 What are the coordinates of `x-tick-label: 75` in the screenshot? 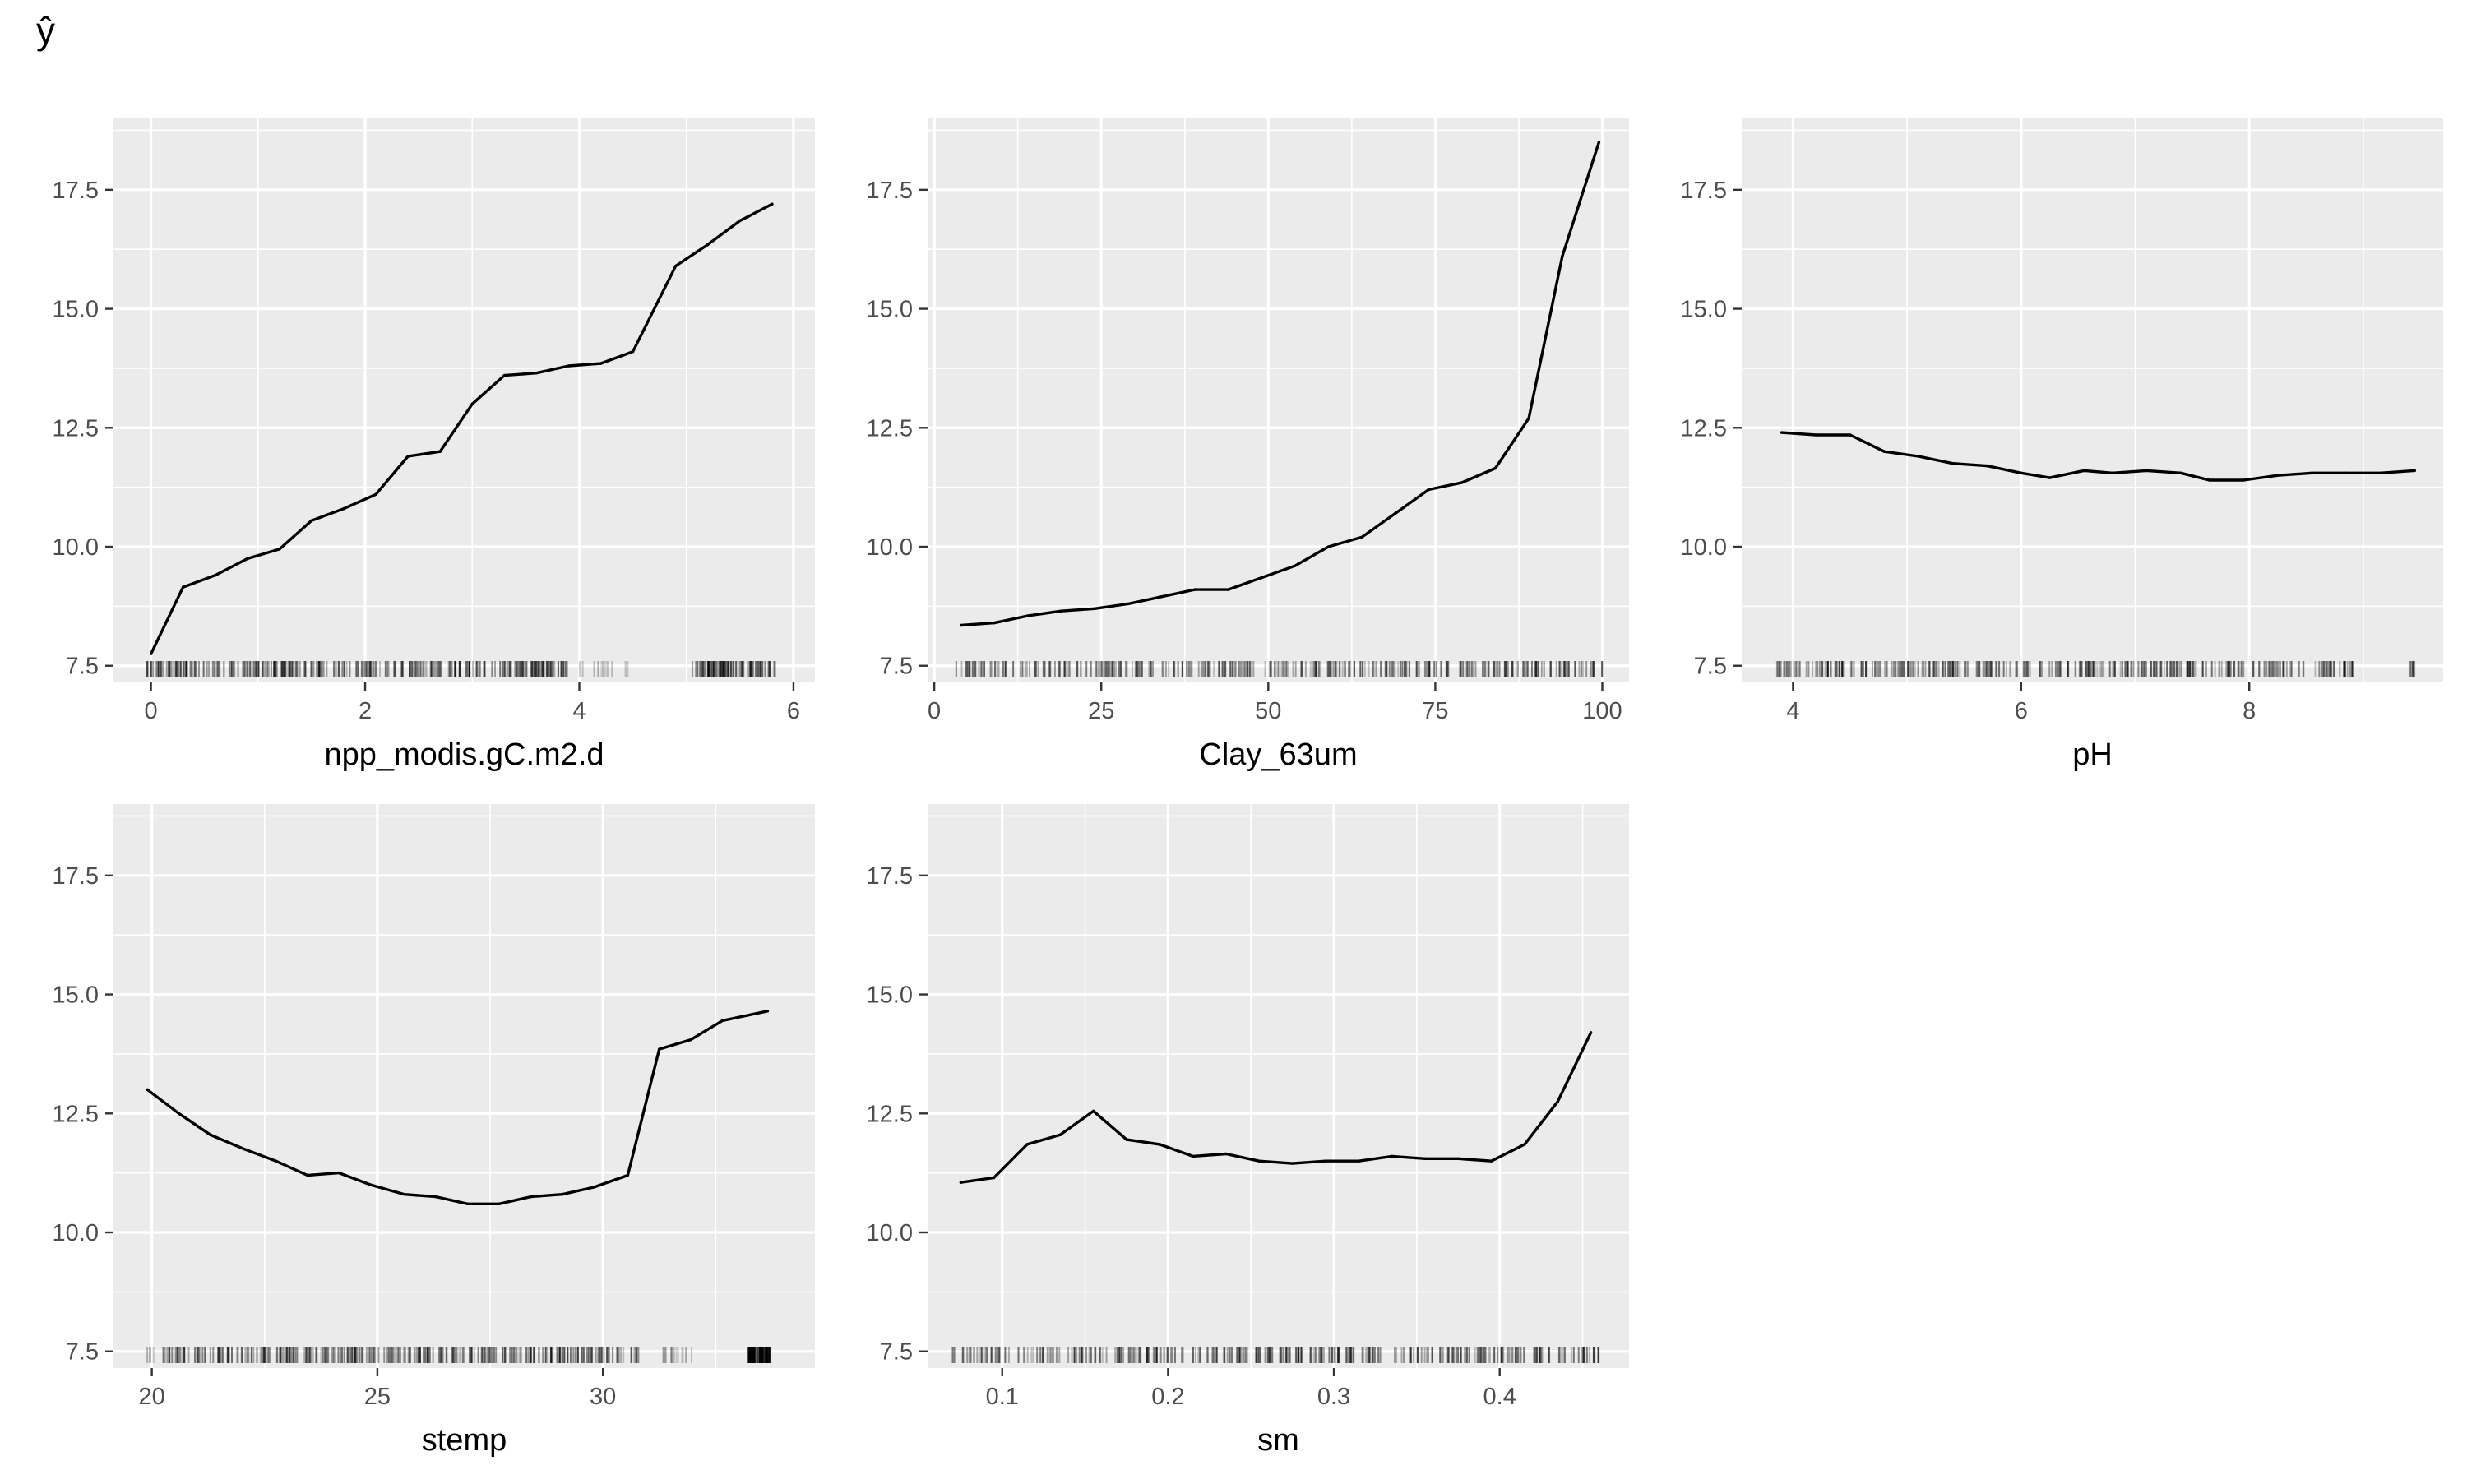 It's located at (1435, 711).